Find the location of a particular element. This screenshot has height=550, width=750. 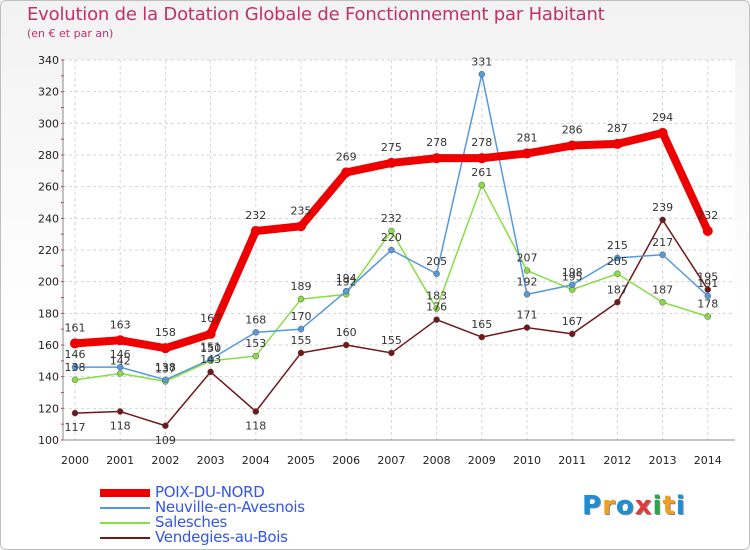

data-label: 183 is located at coordinates (436, 296).